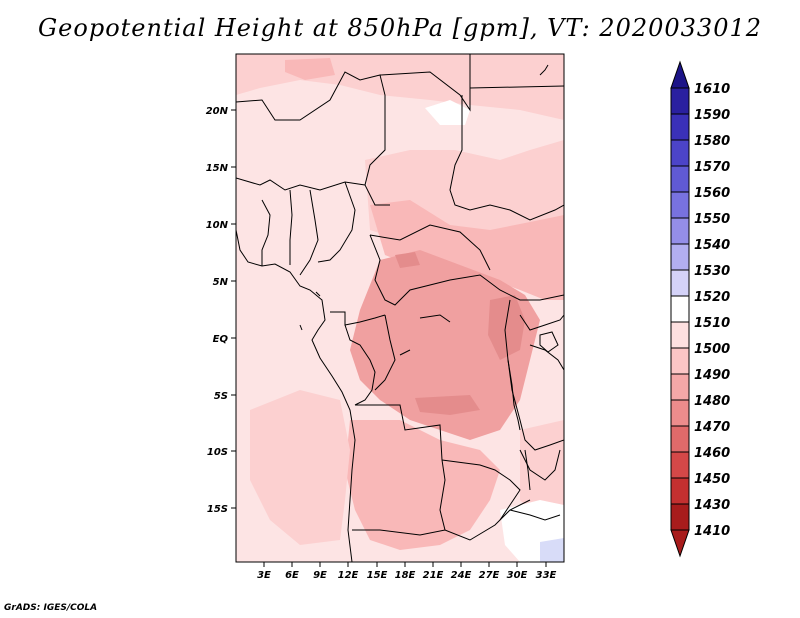 The width and height of the screenshot is (800, 618). I want to click on colorbar-label-1430: 1430, so click(712, 505).